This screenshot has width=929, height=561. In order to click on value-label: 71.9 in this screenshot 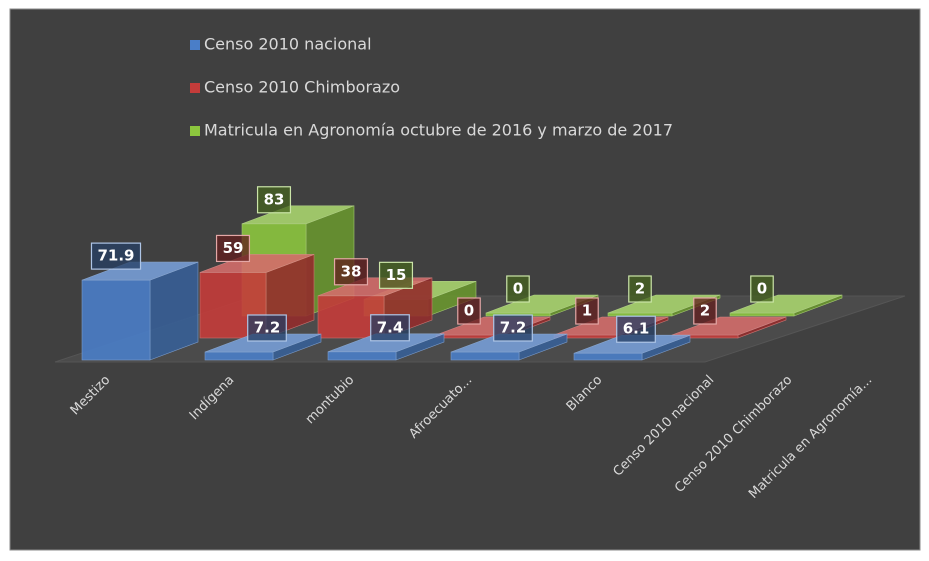, I will do `click(116, 256)`.